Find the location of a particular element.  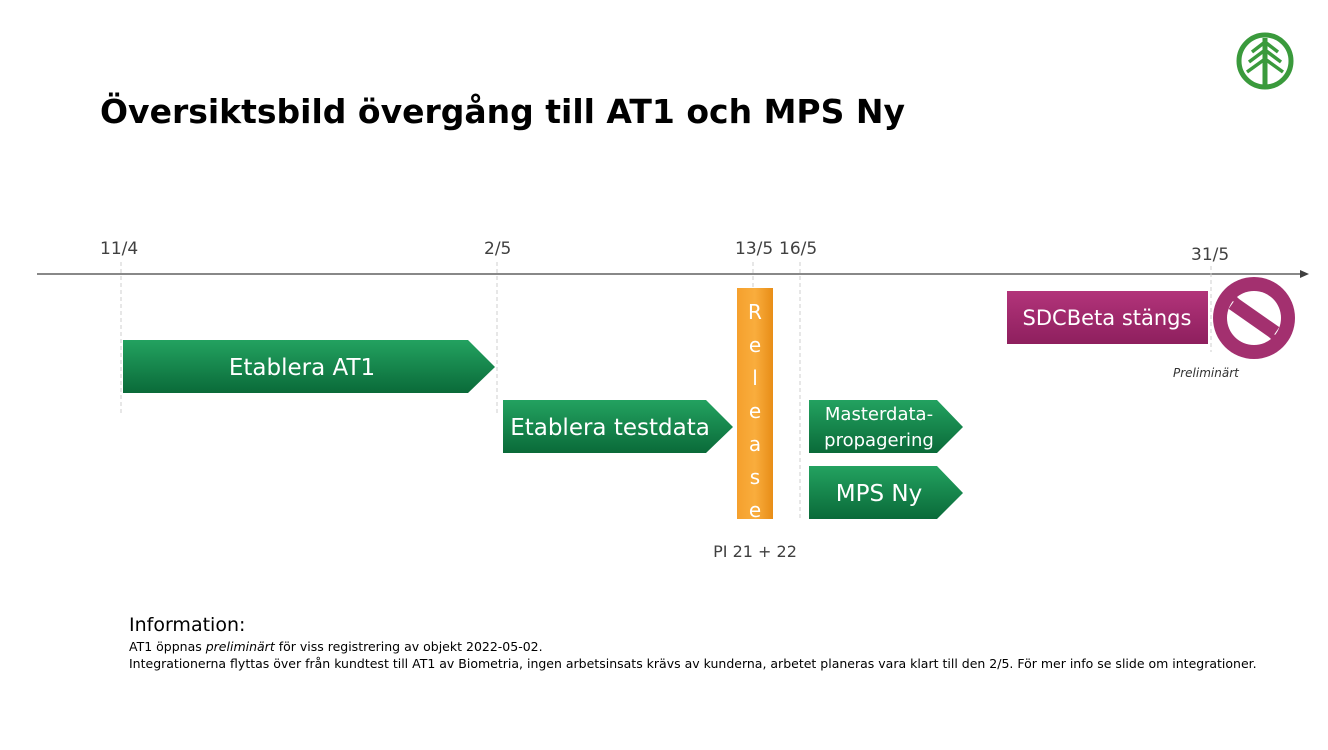

closure-label: SDCBeta stängs is located at coordinates (1107, 318).